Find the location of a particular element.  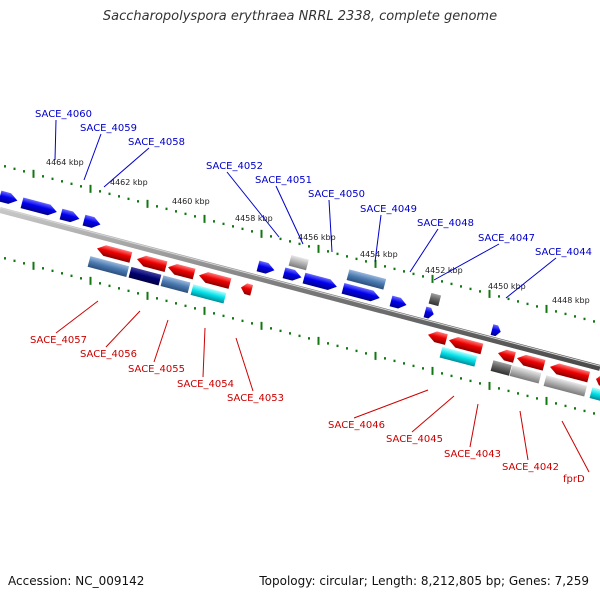

gene-label: SACE_4049 is located at coordinates (388, 209).